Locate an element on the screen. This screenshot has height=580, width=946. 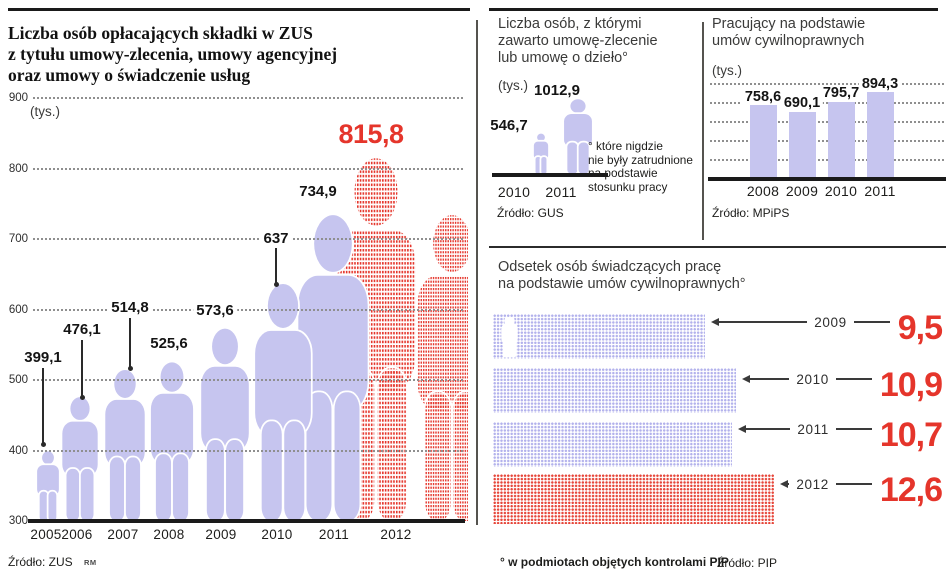
pip-value-2010: 10,9 is located at coordinates (911, 385).